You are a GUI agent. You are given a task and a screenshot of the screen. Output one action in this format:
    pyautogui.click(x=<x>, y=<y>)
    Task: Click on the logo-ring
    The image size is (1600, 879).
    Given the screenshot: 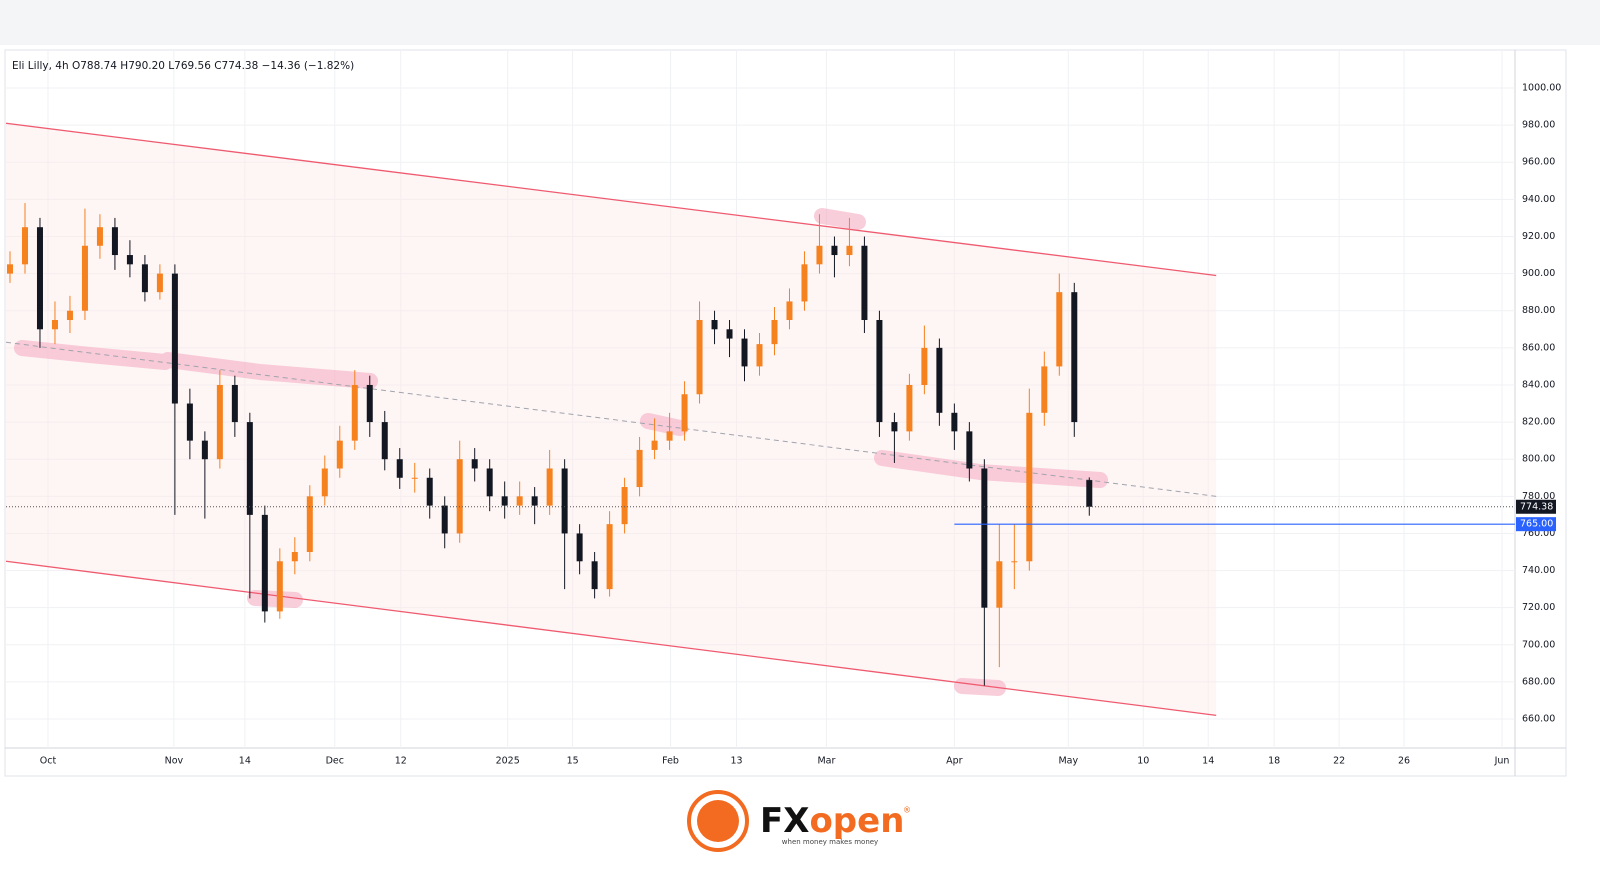 What is the action you would take?
    pyautogui.click(x=718, y=821)
    